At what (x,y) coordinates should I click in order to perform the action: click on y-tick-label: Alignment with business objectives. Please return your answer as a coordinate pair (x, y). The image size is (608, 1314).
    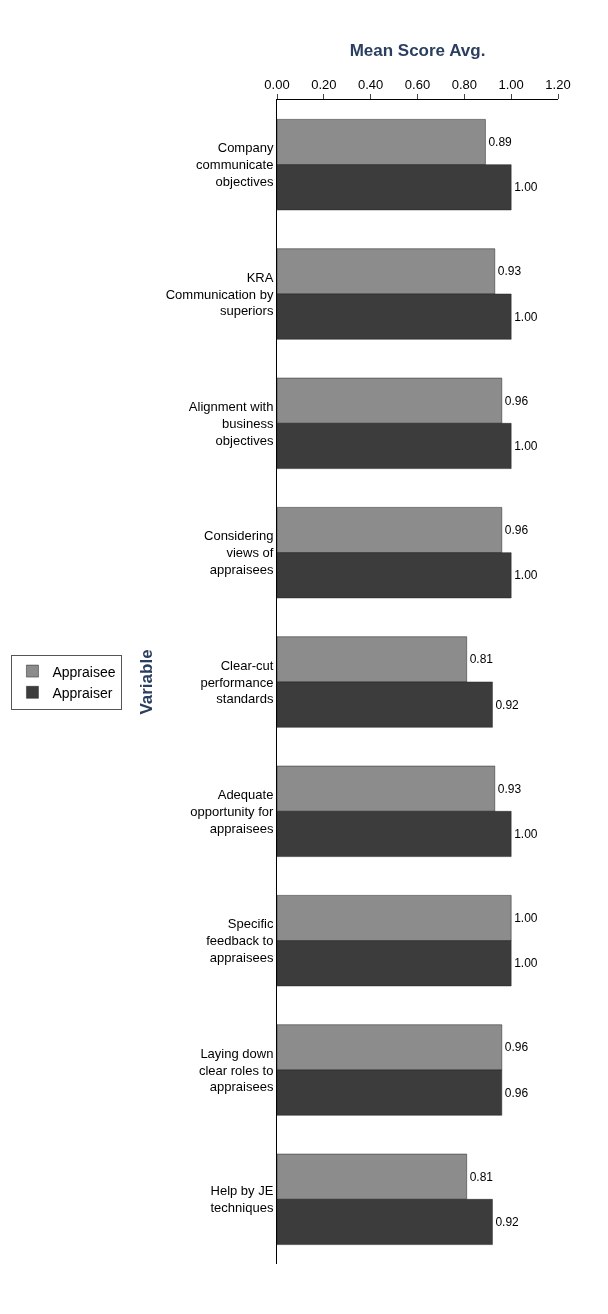
    Looking at the image, I should click on (231, 423).